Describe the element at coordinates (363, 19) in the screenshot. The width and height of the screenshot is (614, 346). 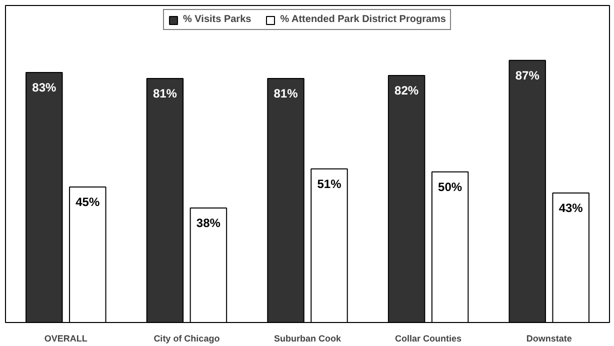
I see `legend-label: % Attended Park District Programs` at that location.